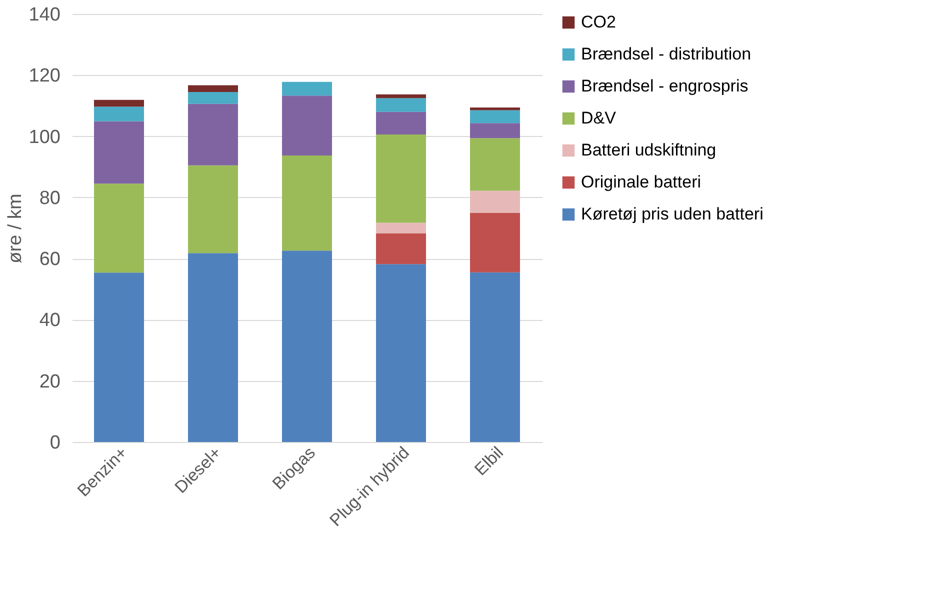 The width and height of the screenshot is (932, 597). What do you see at coordinates (672, 214) in the screenshot?
I see `legend-label: Køretøj pris uden batteri` at bounding box center [672, 214].